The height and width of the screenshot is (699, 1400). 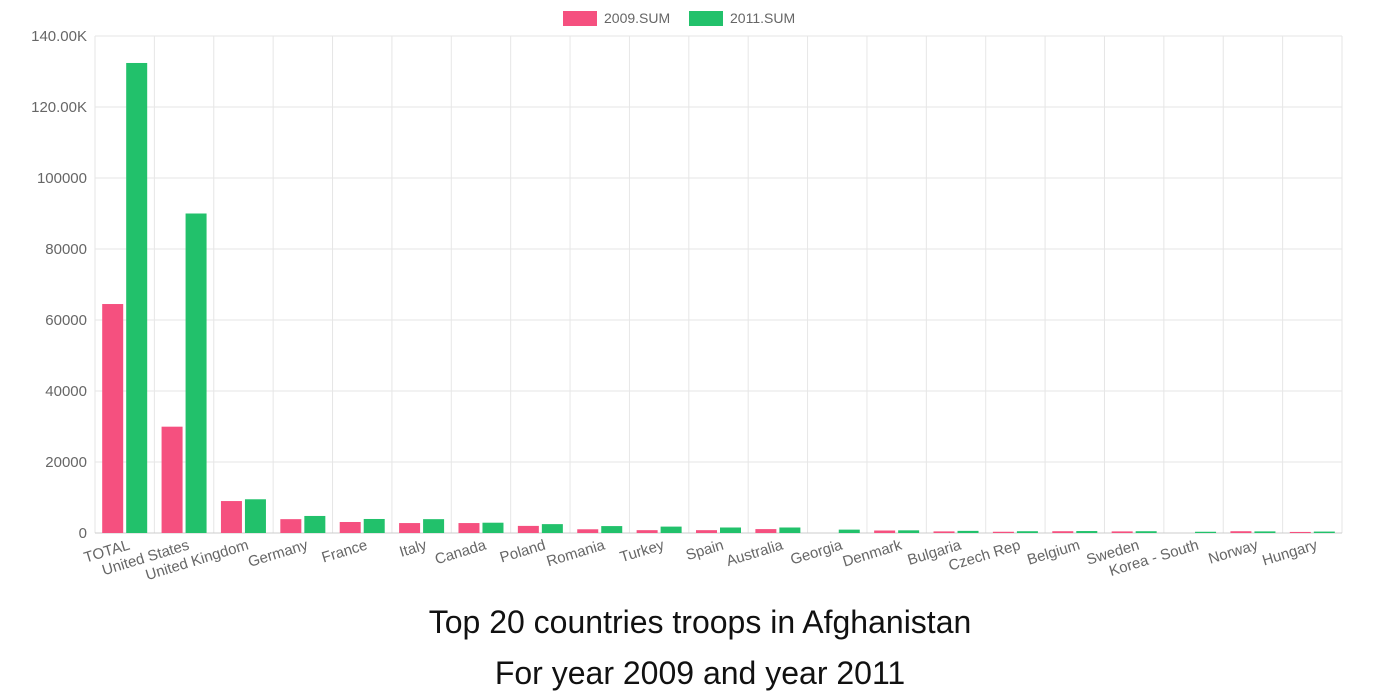 I want to click on x-tick-label: Canada, so click(x=461, y=552).